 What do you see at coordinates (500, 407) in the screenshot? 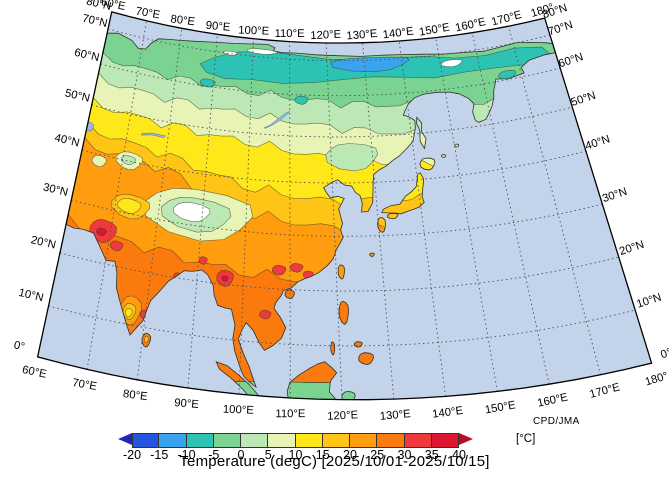
I see `lon-label-bottom: 150°E` at bounding box center [500, 407].